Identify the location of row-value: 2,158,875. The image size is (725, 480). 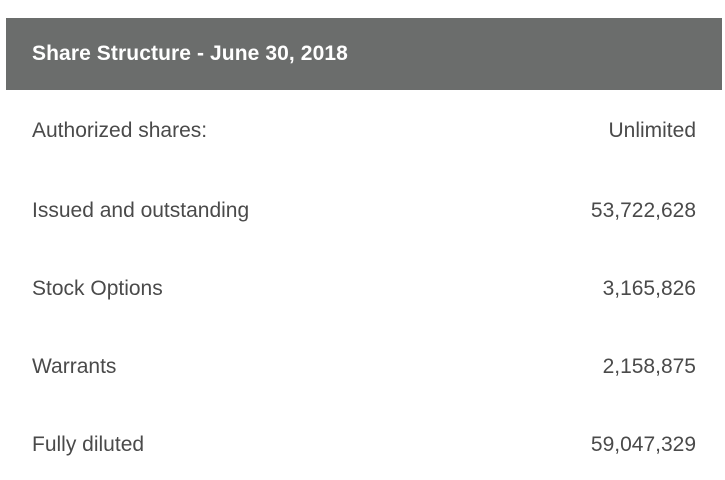
(649, 366).